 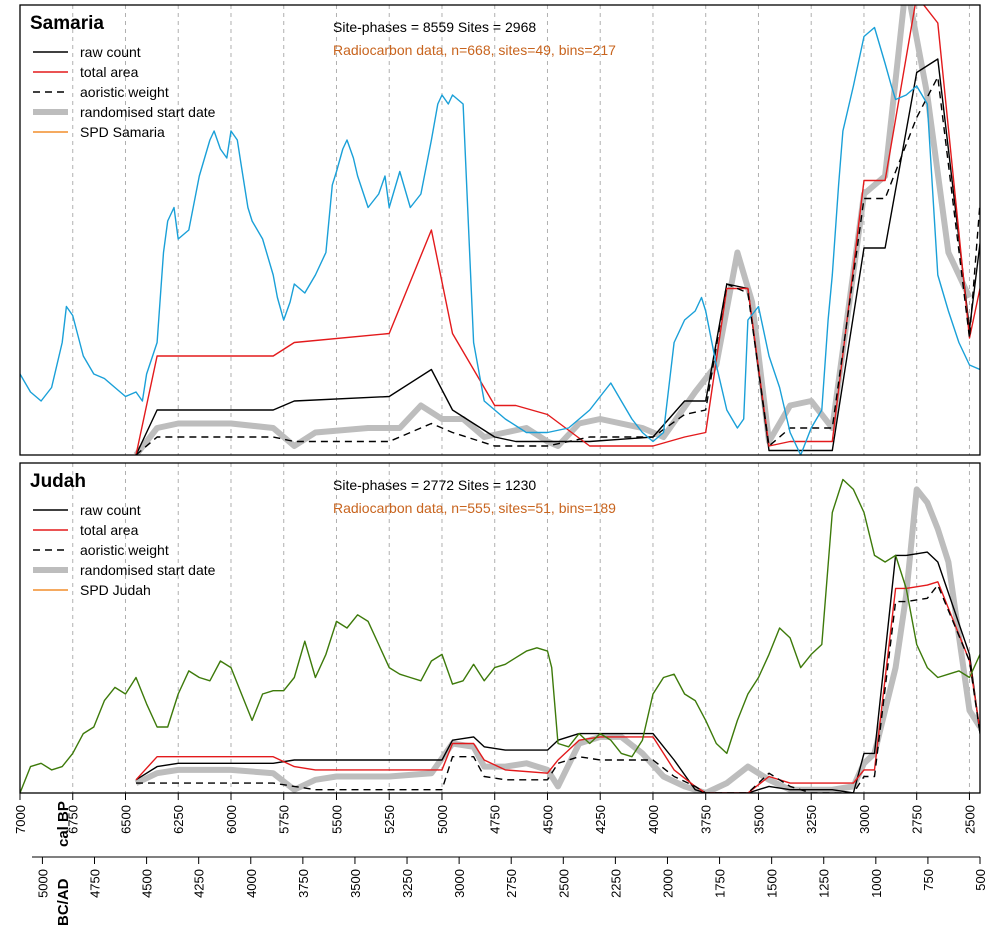 What do you see at coordinates (600, 819) in the screenshot?
I see `calbp-tick-label: 4250` at bounding box center [600, 819].